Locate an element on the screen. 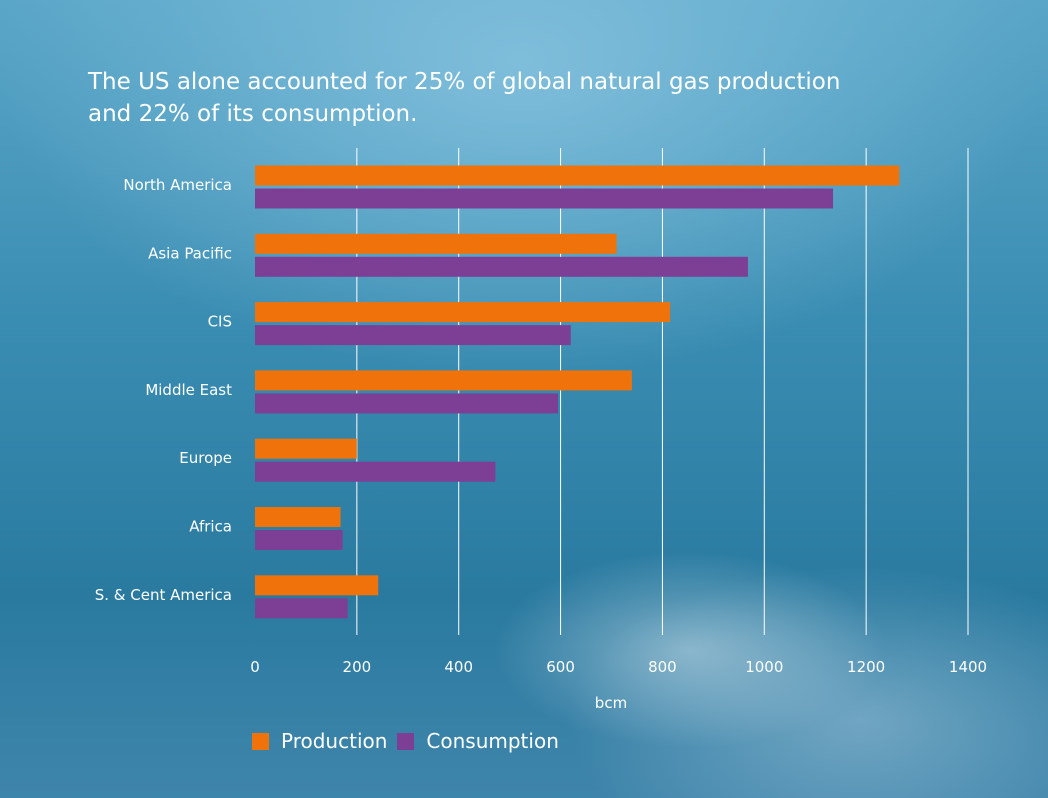 The height and width of the screenshot is (798, 1048). legend: Production Consumption is located at coordinates (410, 741).